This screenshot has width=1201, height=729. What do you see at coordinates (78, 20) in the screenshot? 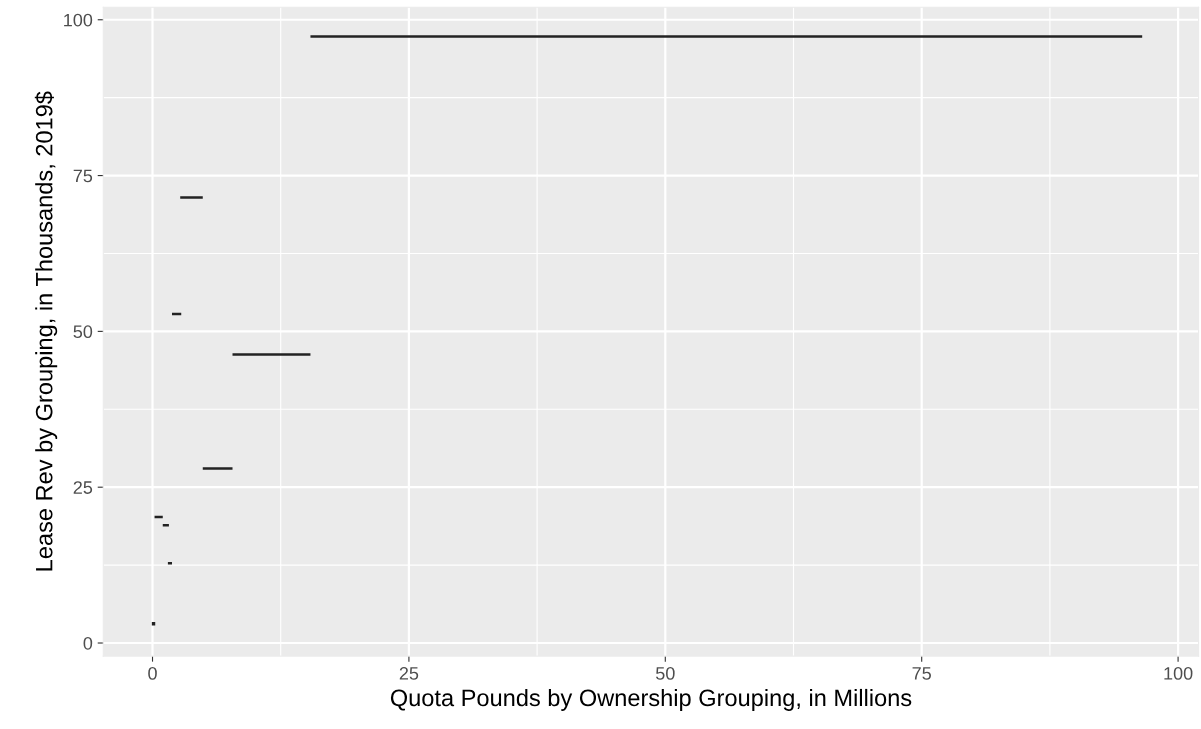
I see `y-tick-label: 100` at bounding box center [78, 20].